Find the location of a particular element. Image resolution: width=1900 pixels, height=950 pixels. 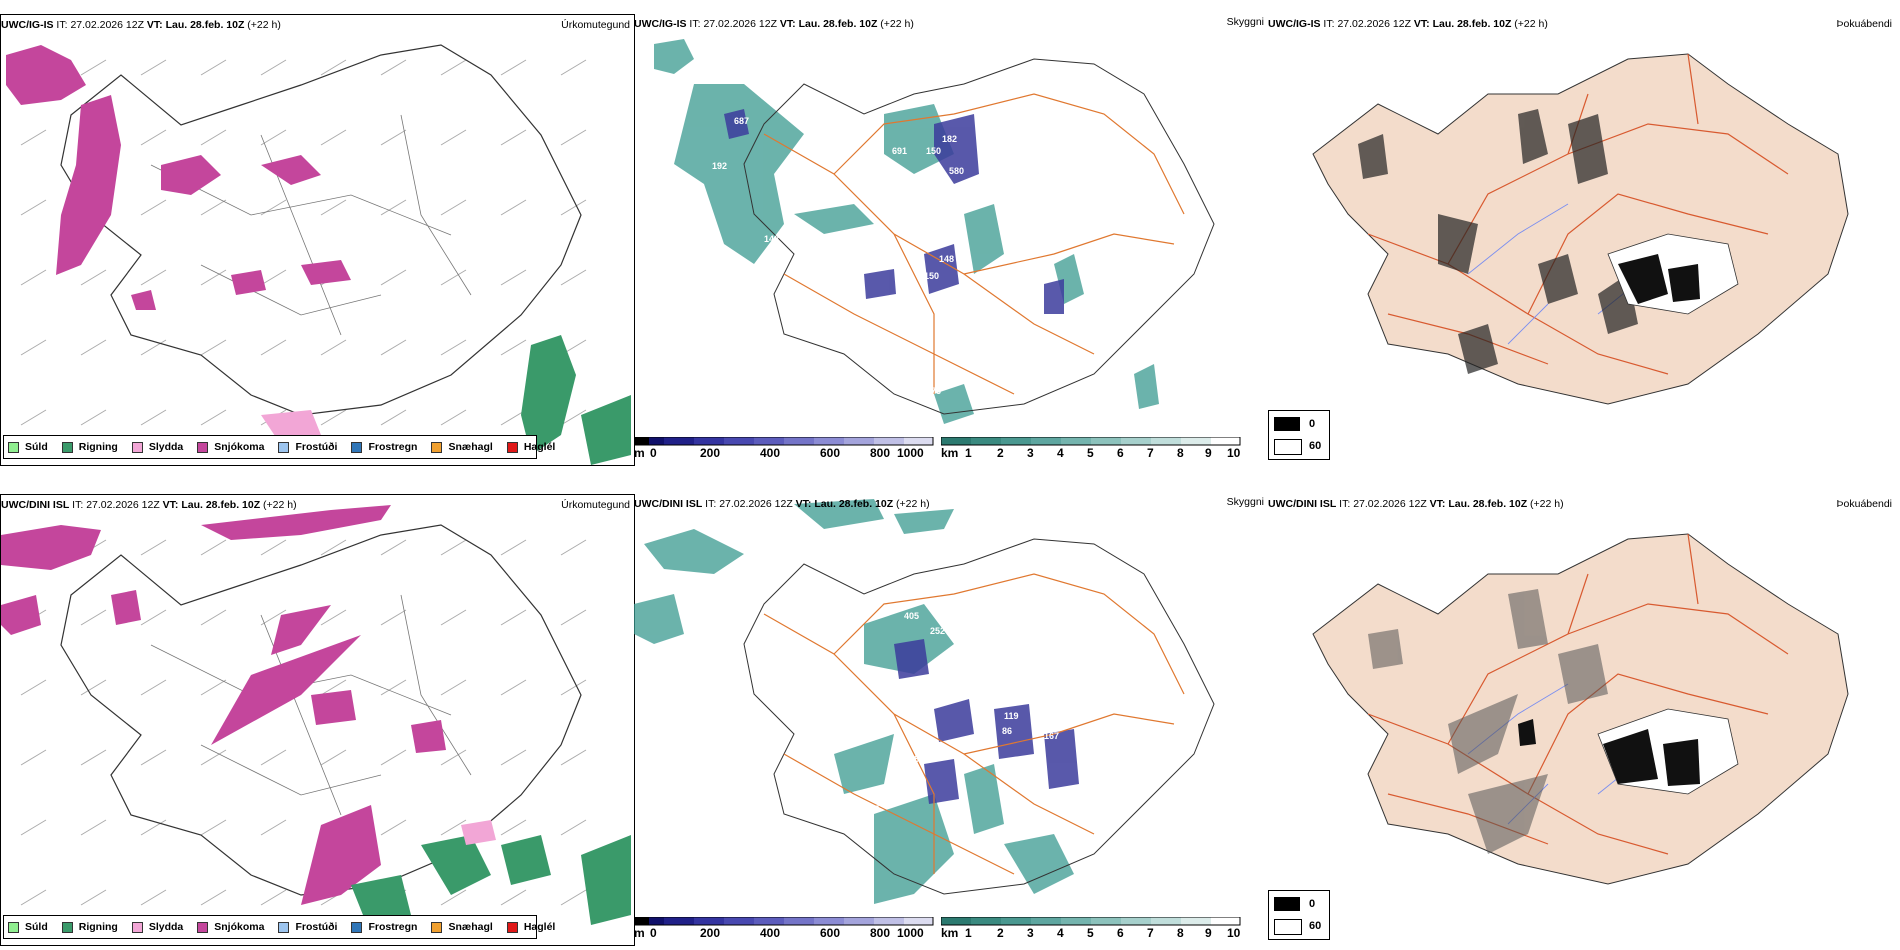

visibility-tick: 8 is located at coordinates (1180, 933).